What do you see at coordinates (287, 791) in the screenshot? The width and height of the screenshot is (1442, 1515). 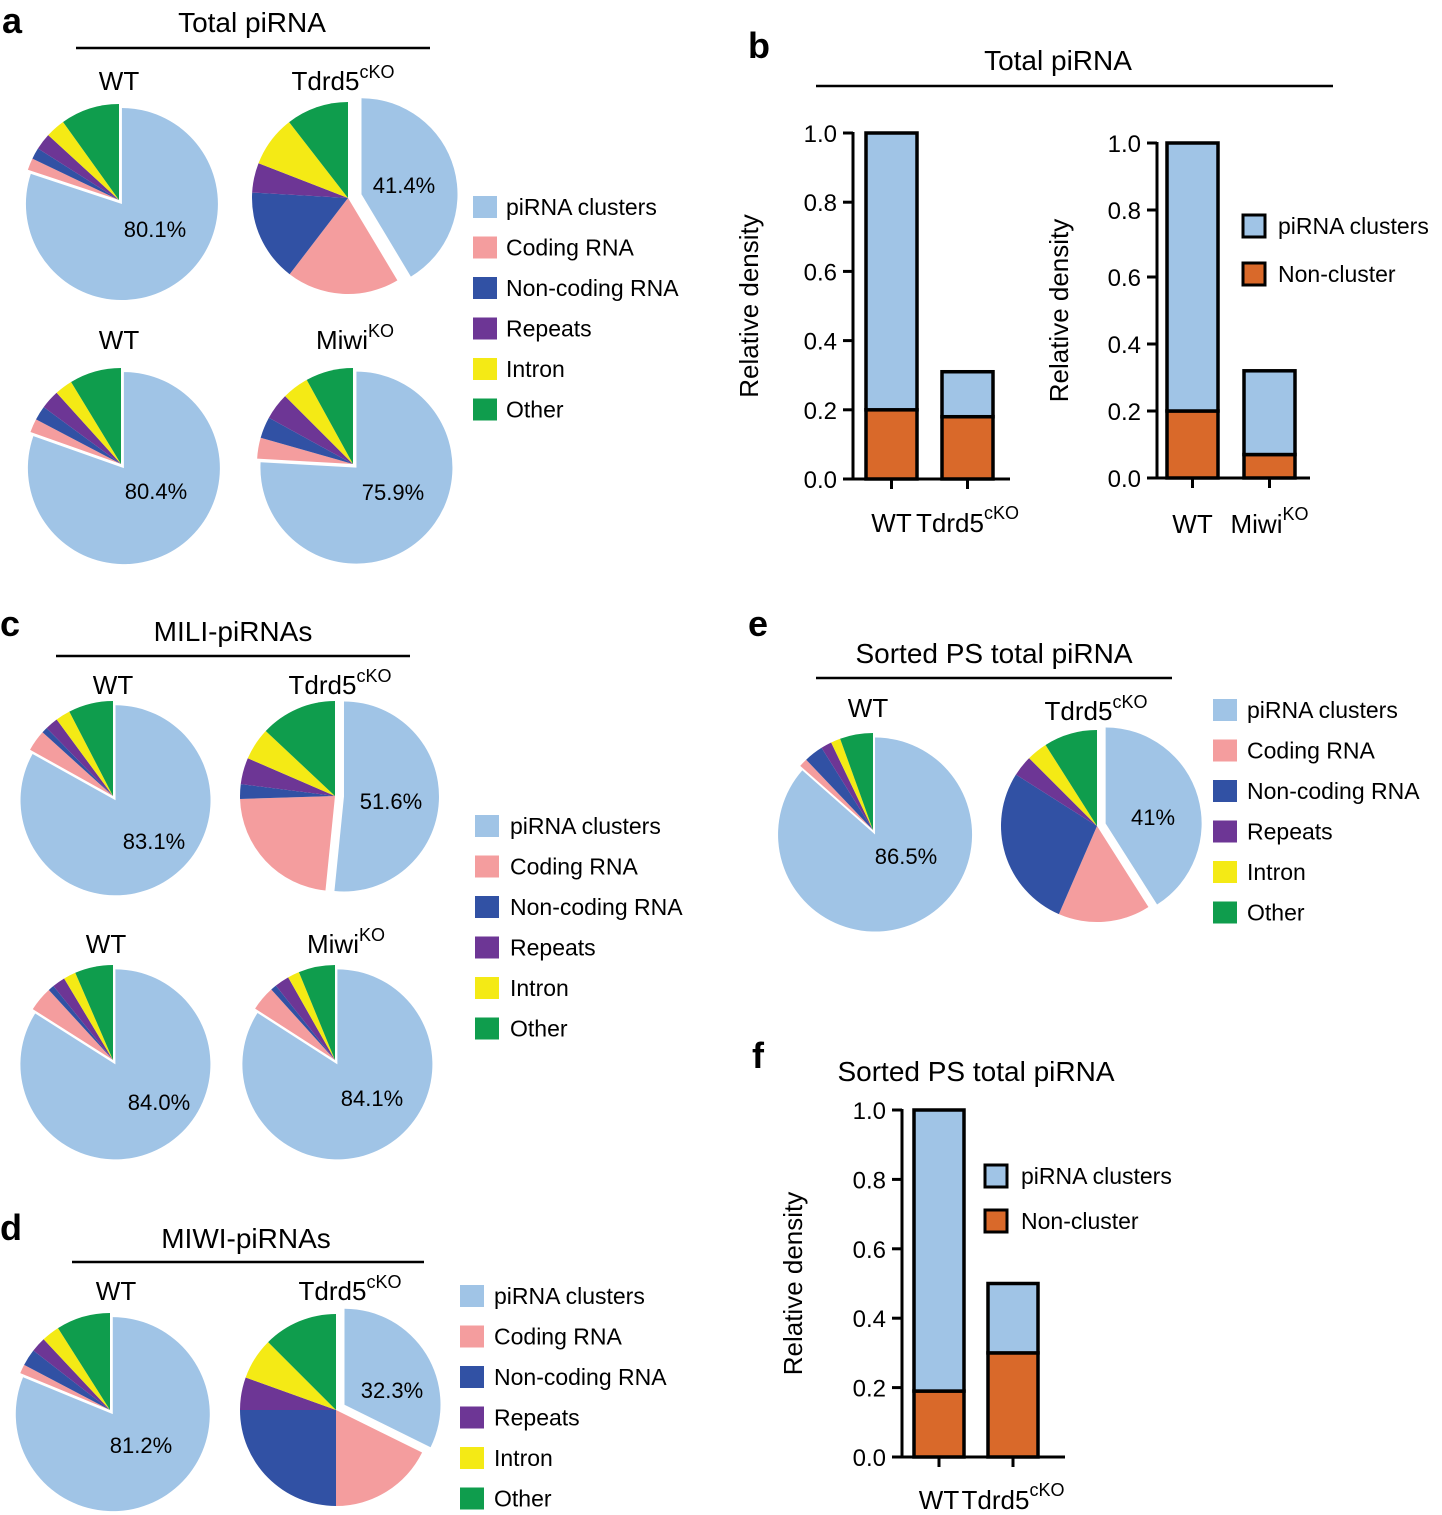 I see `pie-slice-non-coding-rna` at bounding box center [287, 791].